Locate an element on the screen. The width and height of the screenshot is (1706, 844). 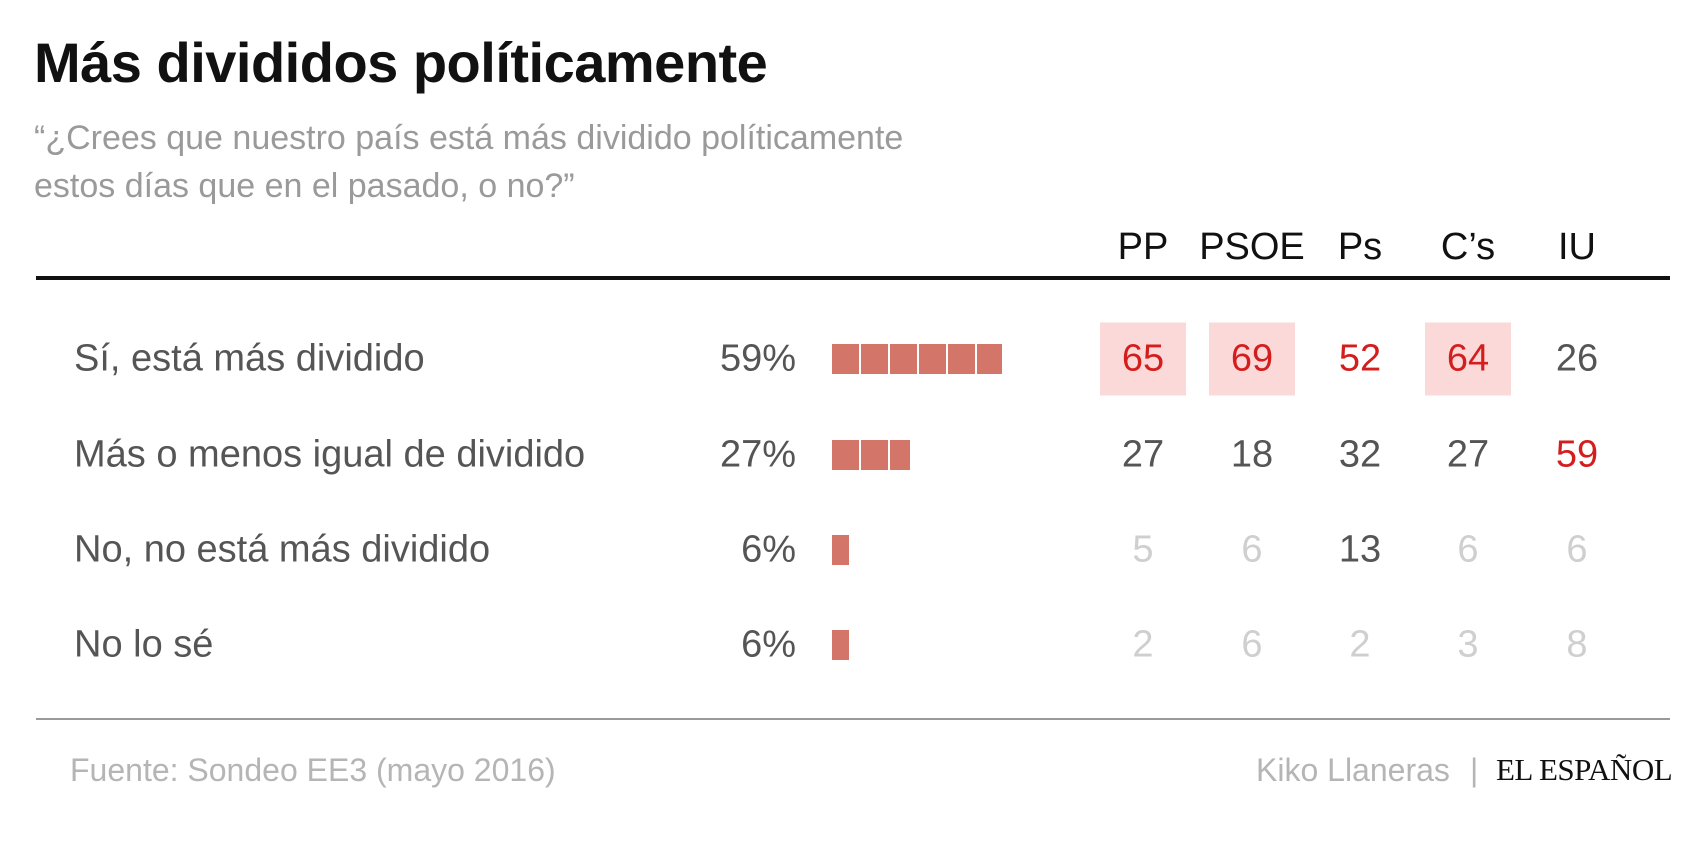
party-value: 13 is located at coordinates (1360, 549).